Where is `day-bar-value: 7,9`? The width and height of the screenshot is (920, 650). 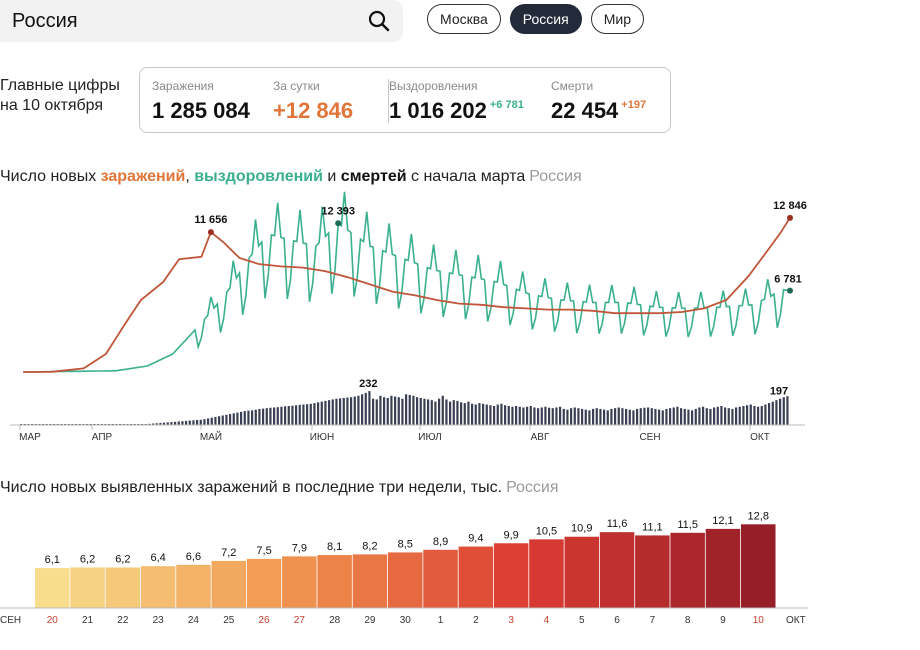 day-bar-value: 7,9 is located at coordinates (299, 548).